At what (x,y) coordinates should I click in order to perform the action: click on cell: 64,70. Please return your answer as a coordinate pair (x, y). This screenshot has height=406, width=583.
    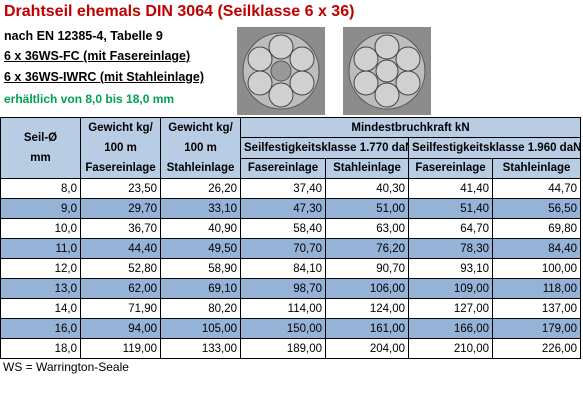
    Looking at the image, I should click on (450, 228).